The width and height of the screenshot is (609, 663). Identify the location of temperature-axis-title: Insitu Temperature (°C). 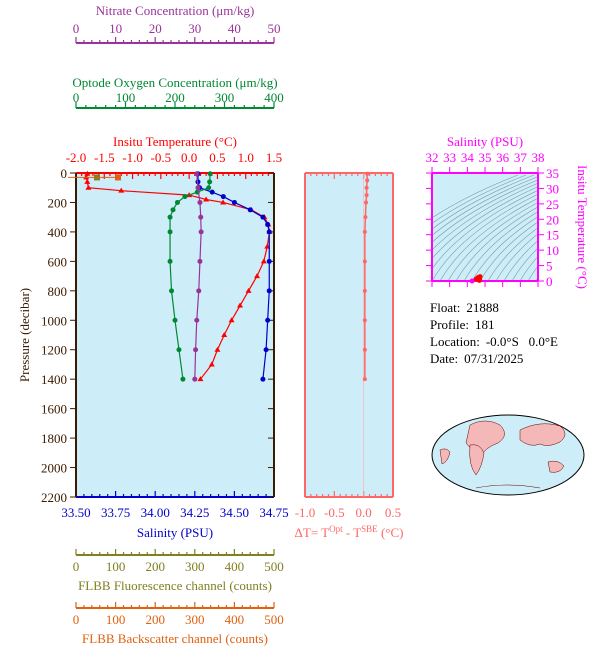
(175, 141).